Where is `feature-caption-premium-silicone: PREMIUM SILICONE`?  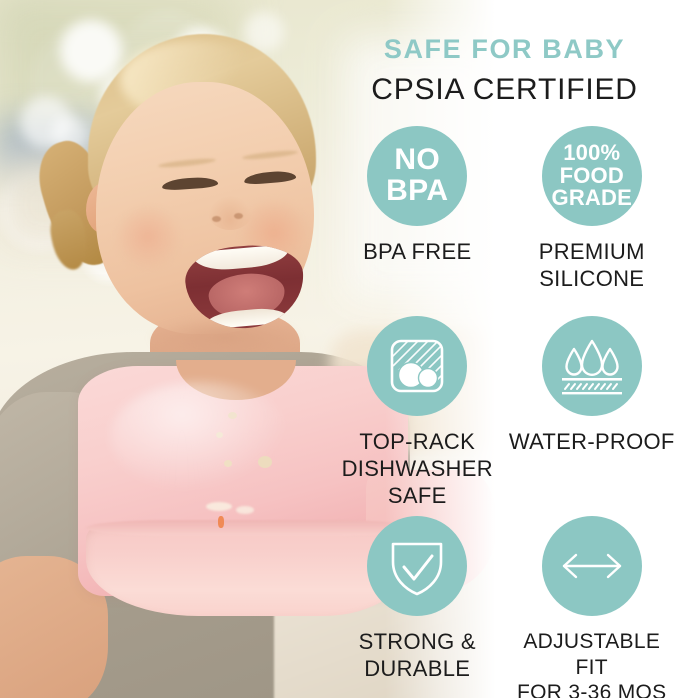
feature-caption-premium-silicone: PREMIUM SILICONE is located at coordinates (591, 265).